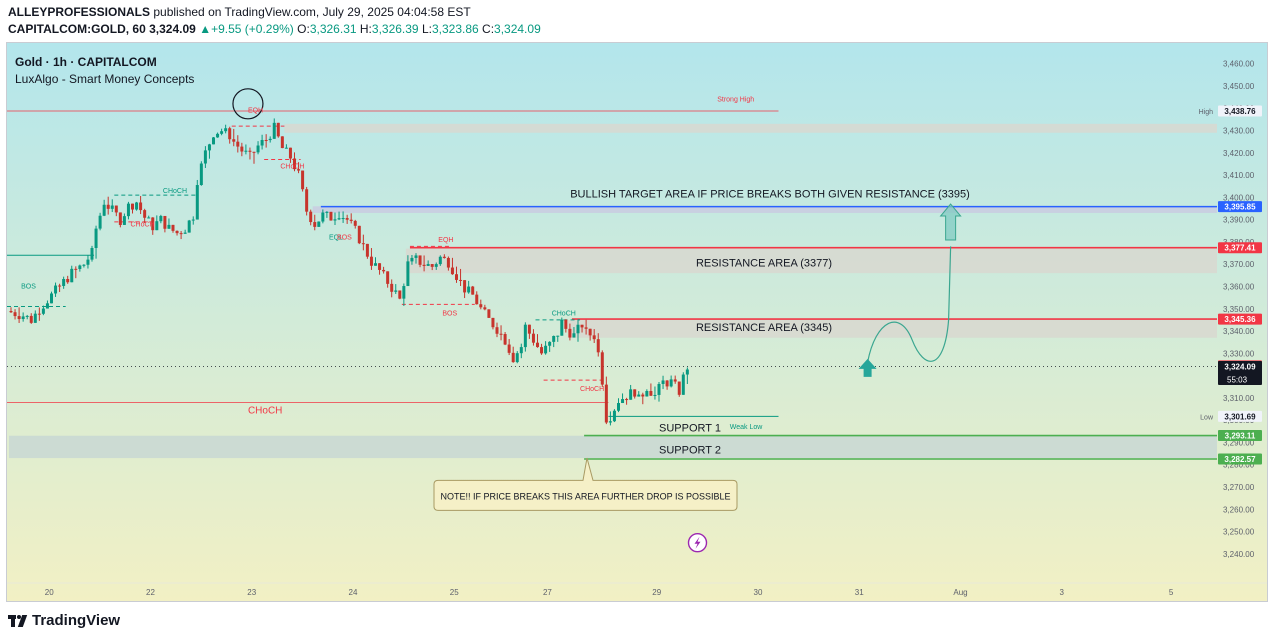 Image resolution: width=1275 pixels, height=640 pixels. I want to click on low-label: L:, so click(426, 29).